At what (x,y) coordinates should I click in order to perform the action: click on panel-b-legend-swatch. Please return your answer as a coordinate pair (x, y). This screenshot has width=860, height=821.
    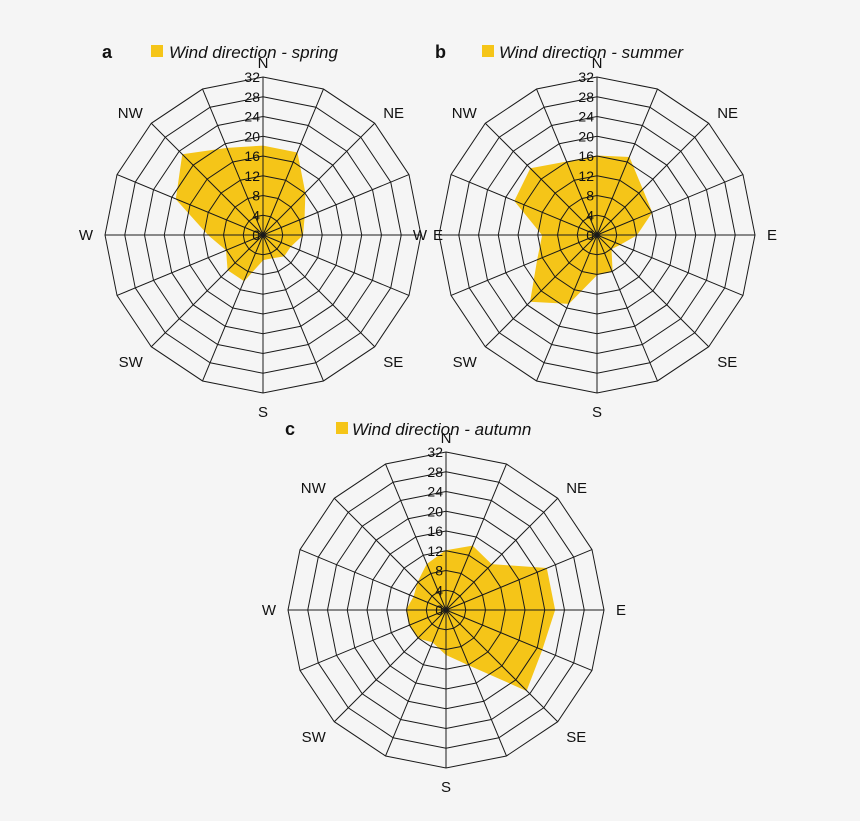
    Looking at the image, I should click on (488, 51).